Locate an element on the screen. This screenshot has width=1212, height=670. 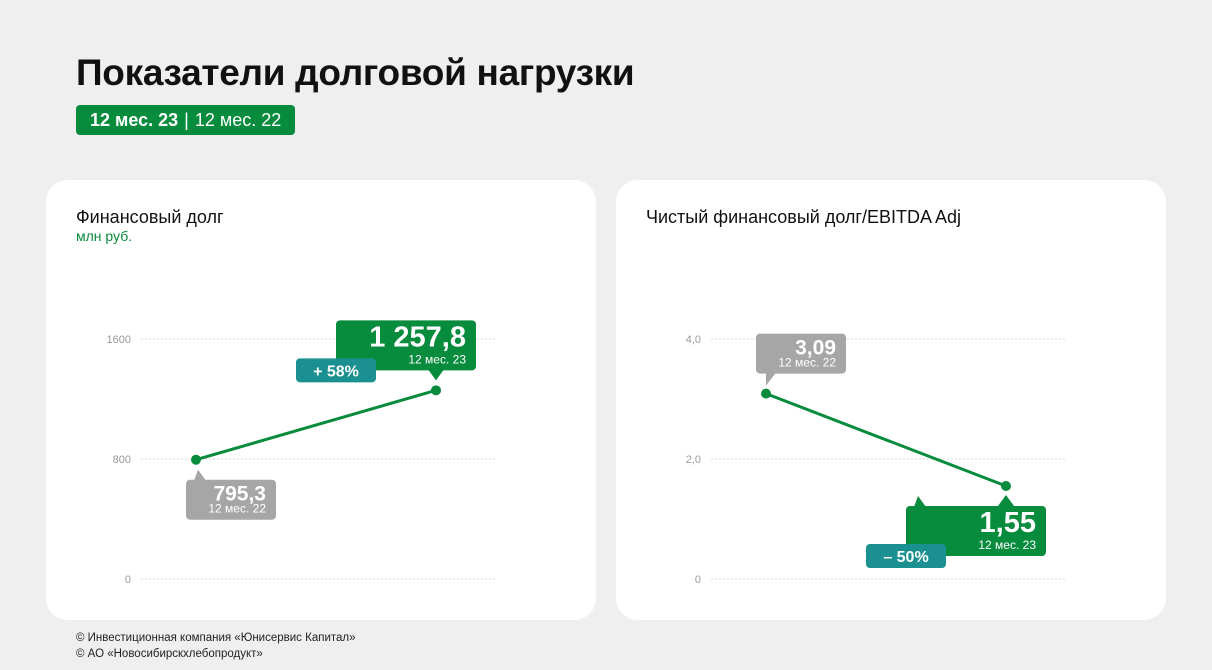
chart-title: Чистый финансовый долг/EBITDA Adj is located at coordinates (804, 217).